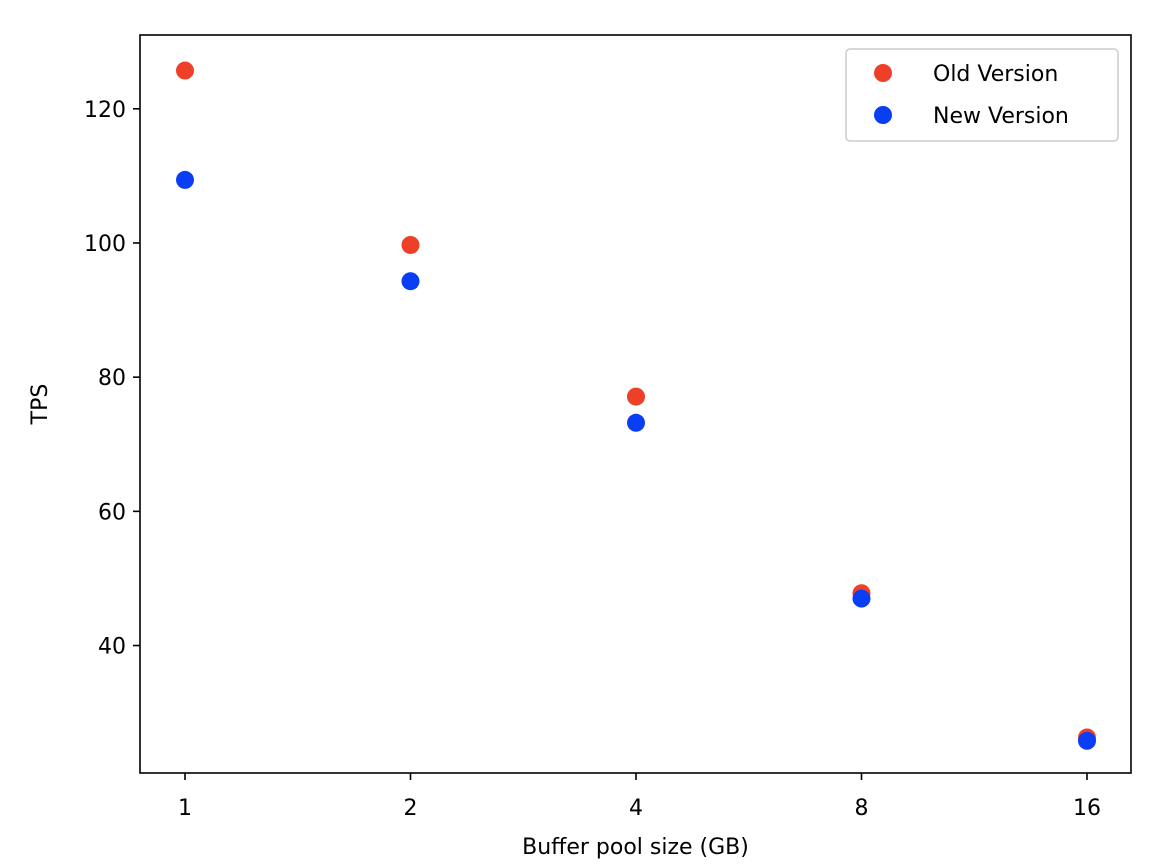  I want to click on x-tick-label: 2, so click(411, 808).